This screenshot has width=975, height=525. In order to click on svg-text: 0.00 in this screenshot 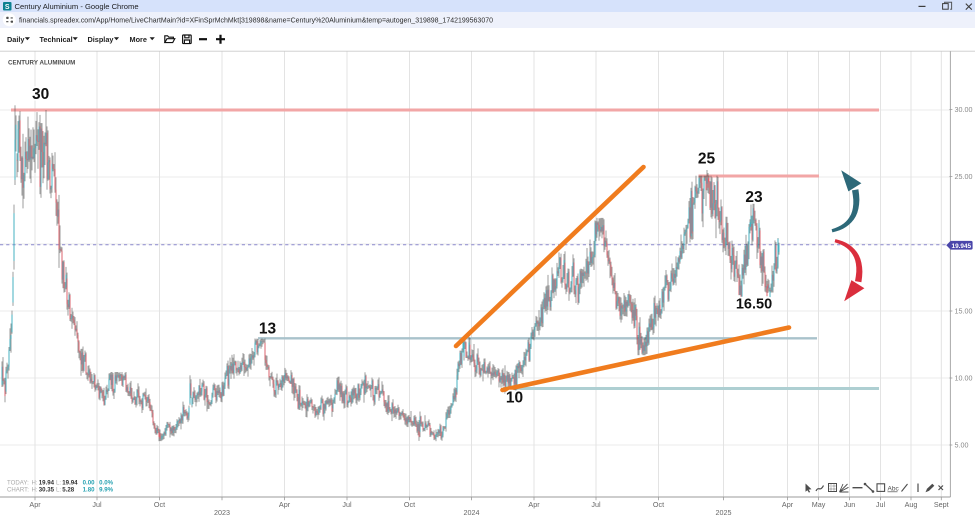, I will do `click(89, 482)`.